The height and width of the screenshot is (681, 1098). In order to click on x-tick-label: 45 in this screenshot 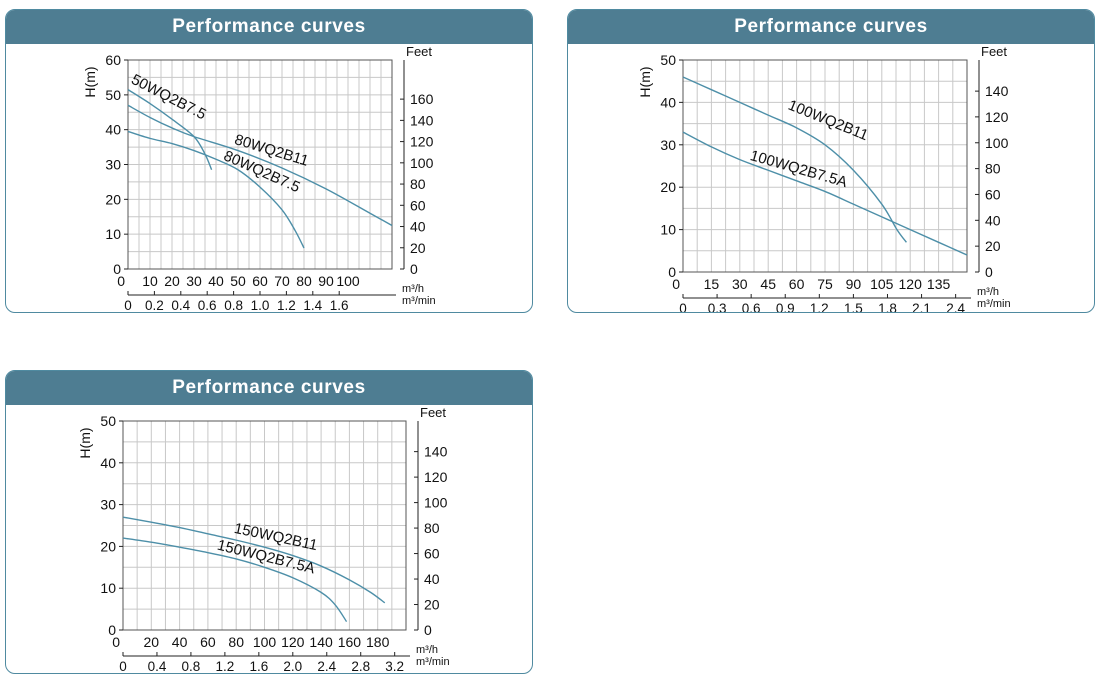, I will do `click(768, 284)`.